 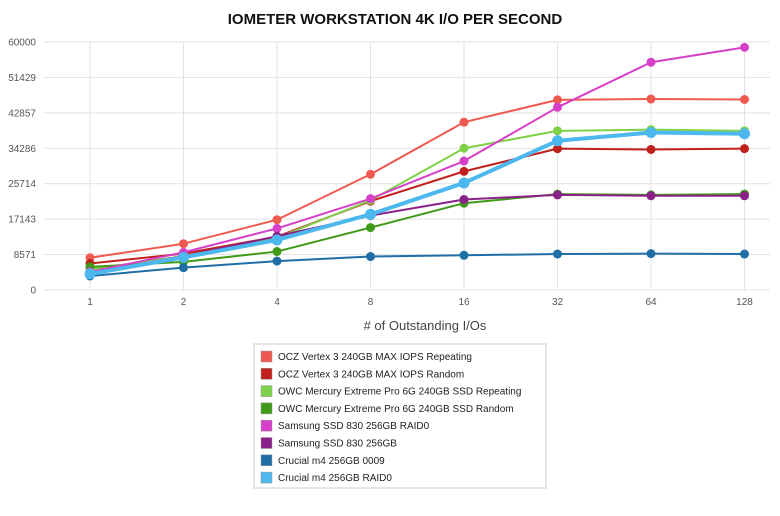 I want to click on y-tick-label: 8571, so click(x=25, y=255).